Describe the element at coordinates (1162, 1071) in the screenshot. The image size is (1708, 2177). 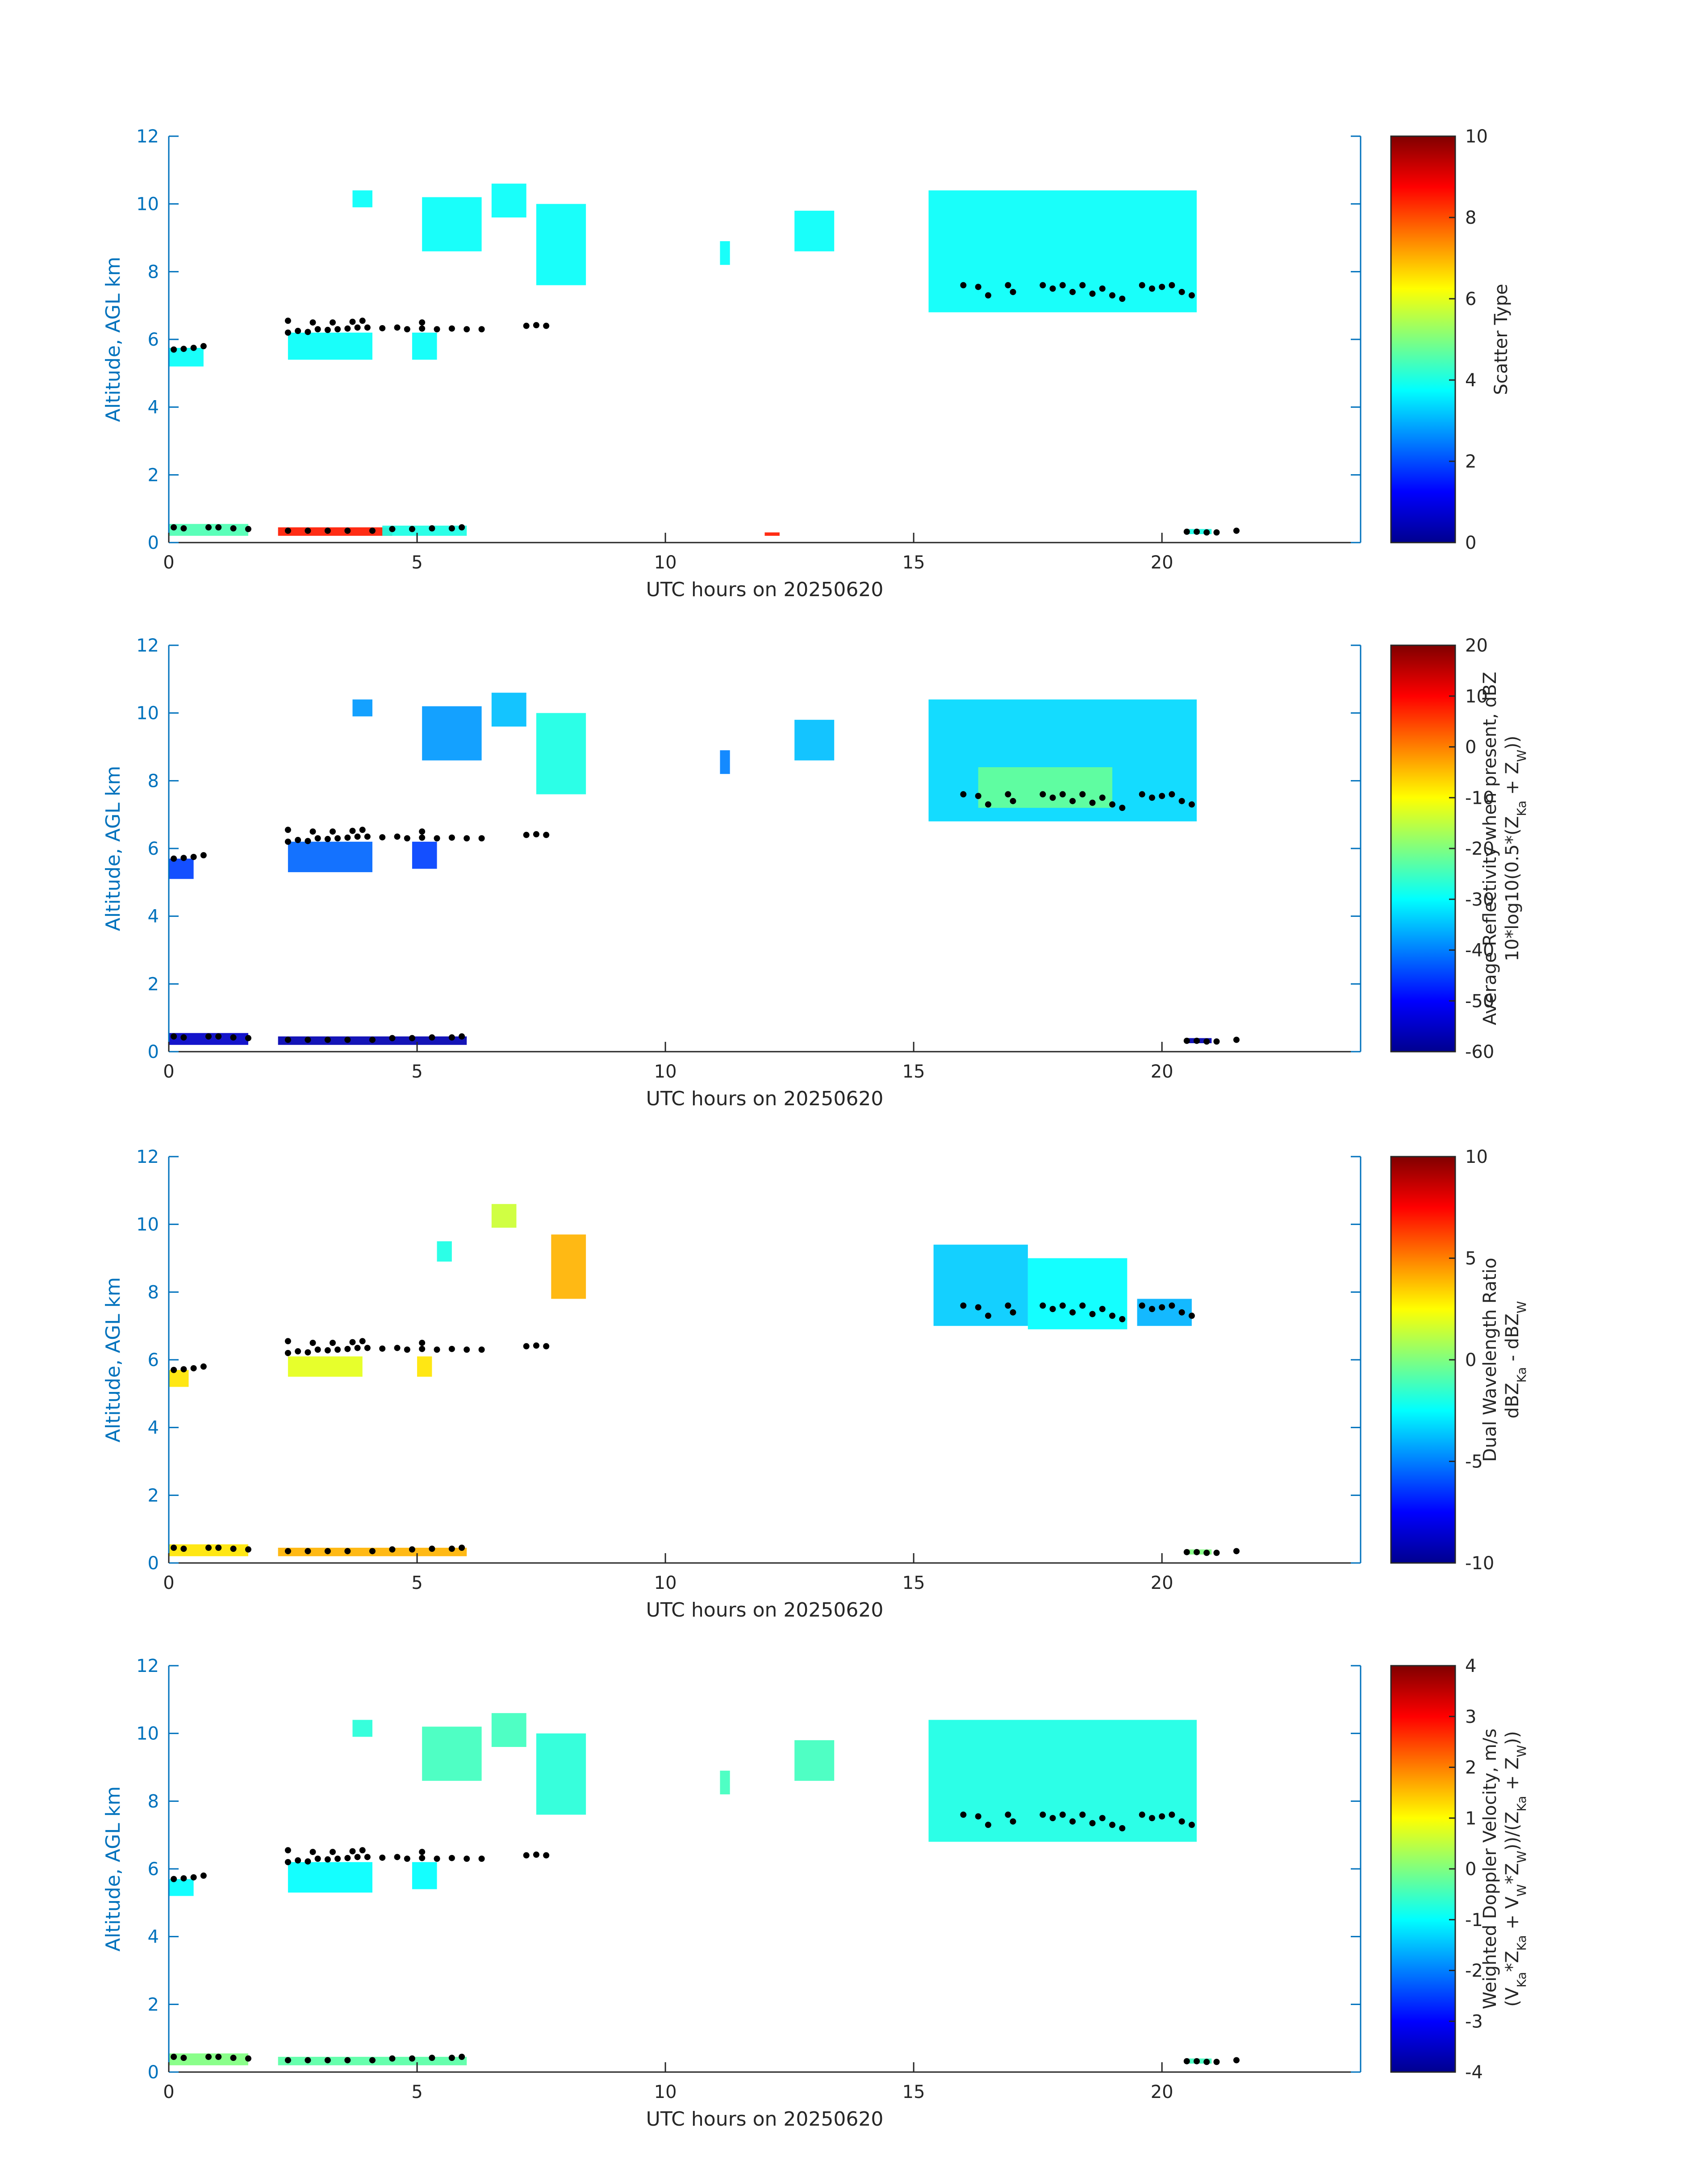
I see `x-tick-label: 20` at that location.